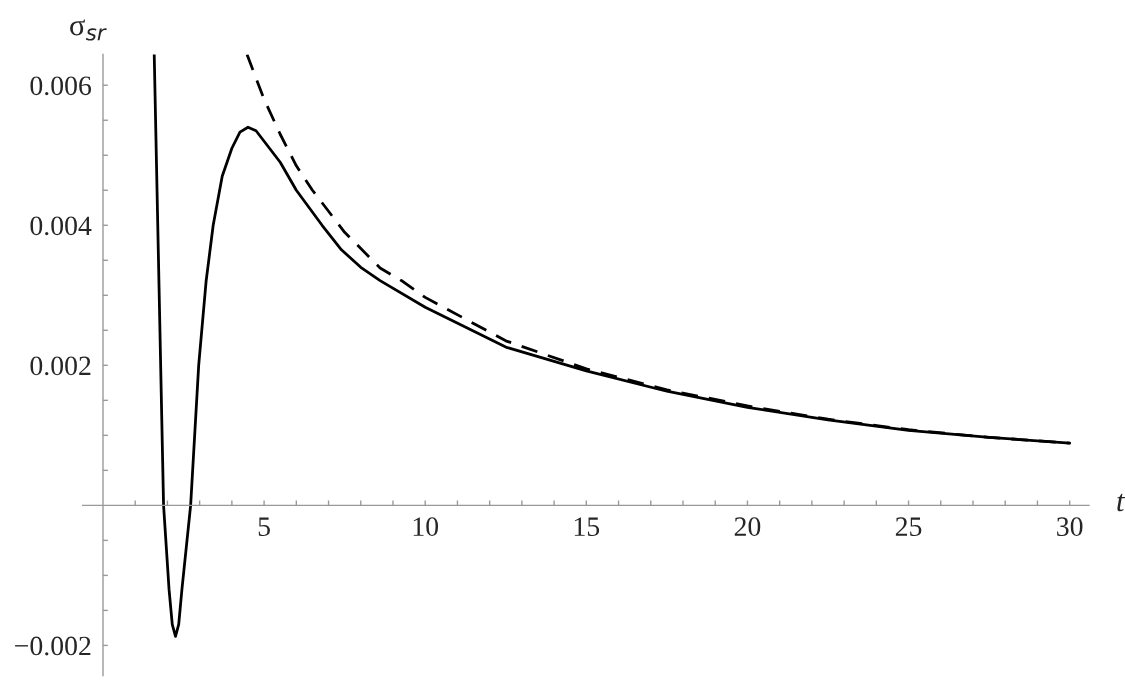 The image size is (1125, 682). Describe the element at coordinates (88, 30) in the screenshot. I see `y-axis-title: σ$_{sr}$` at that location.